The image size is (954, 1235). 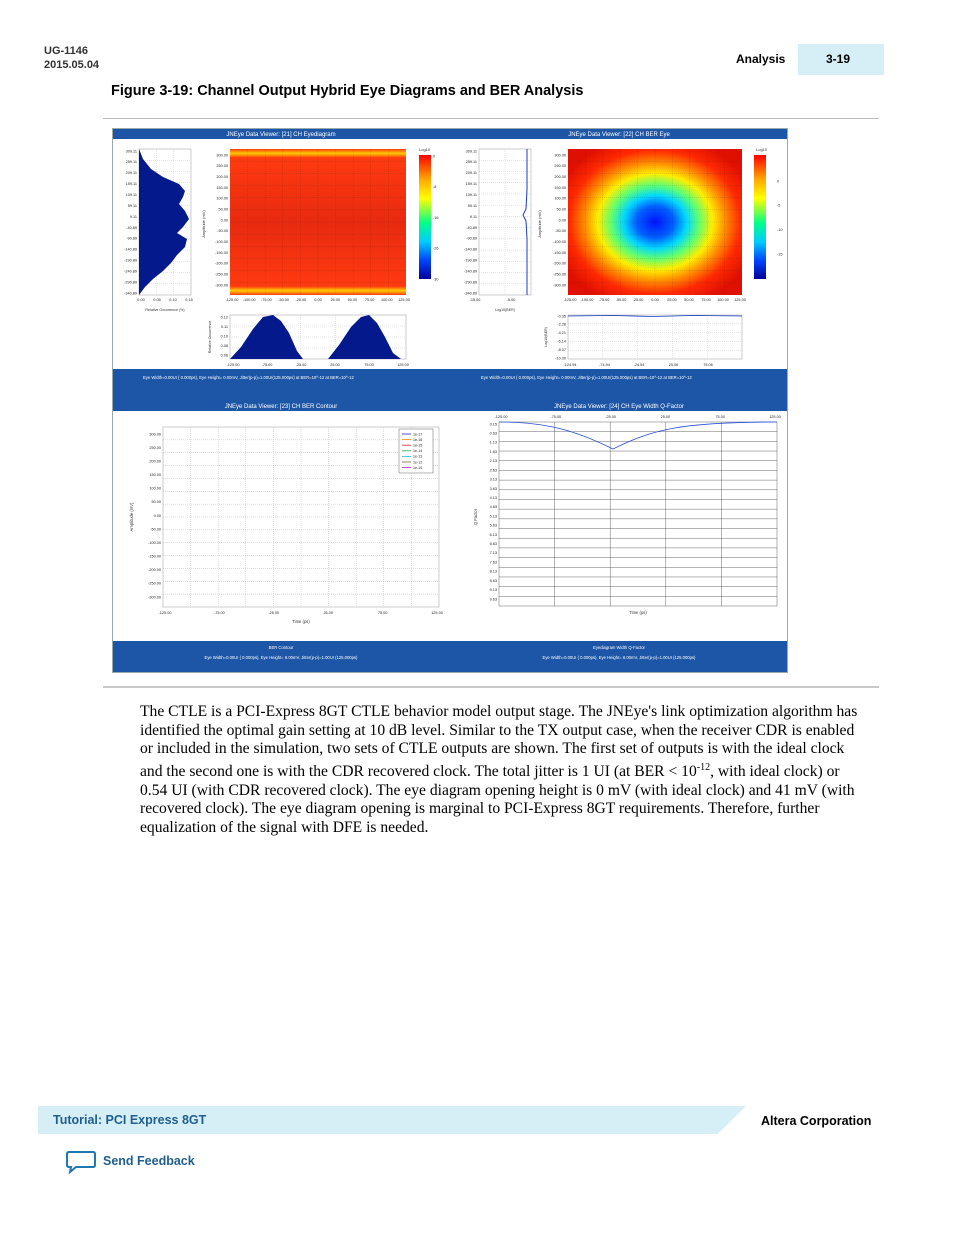 I want to click on panel-title-ber-contour: JNEye Data Viewer: [23] CH BER Contour, so click(x=281, y=407).